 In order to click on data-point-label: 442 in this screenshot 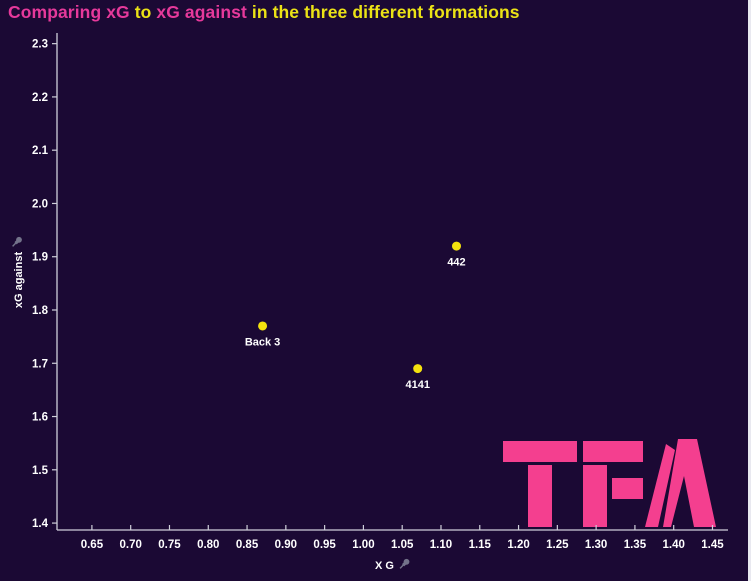, I will do `click(456, 263)`.